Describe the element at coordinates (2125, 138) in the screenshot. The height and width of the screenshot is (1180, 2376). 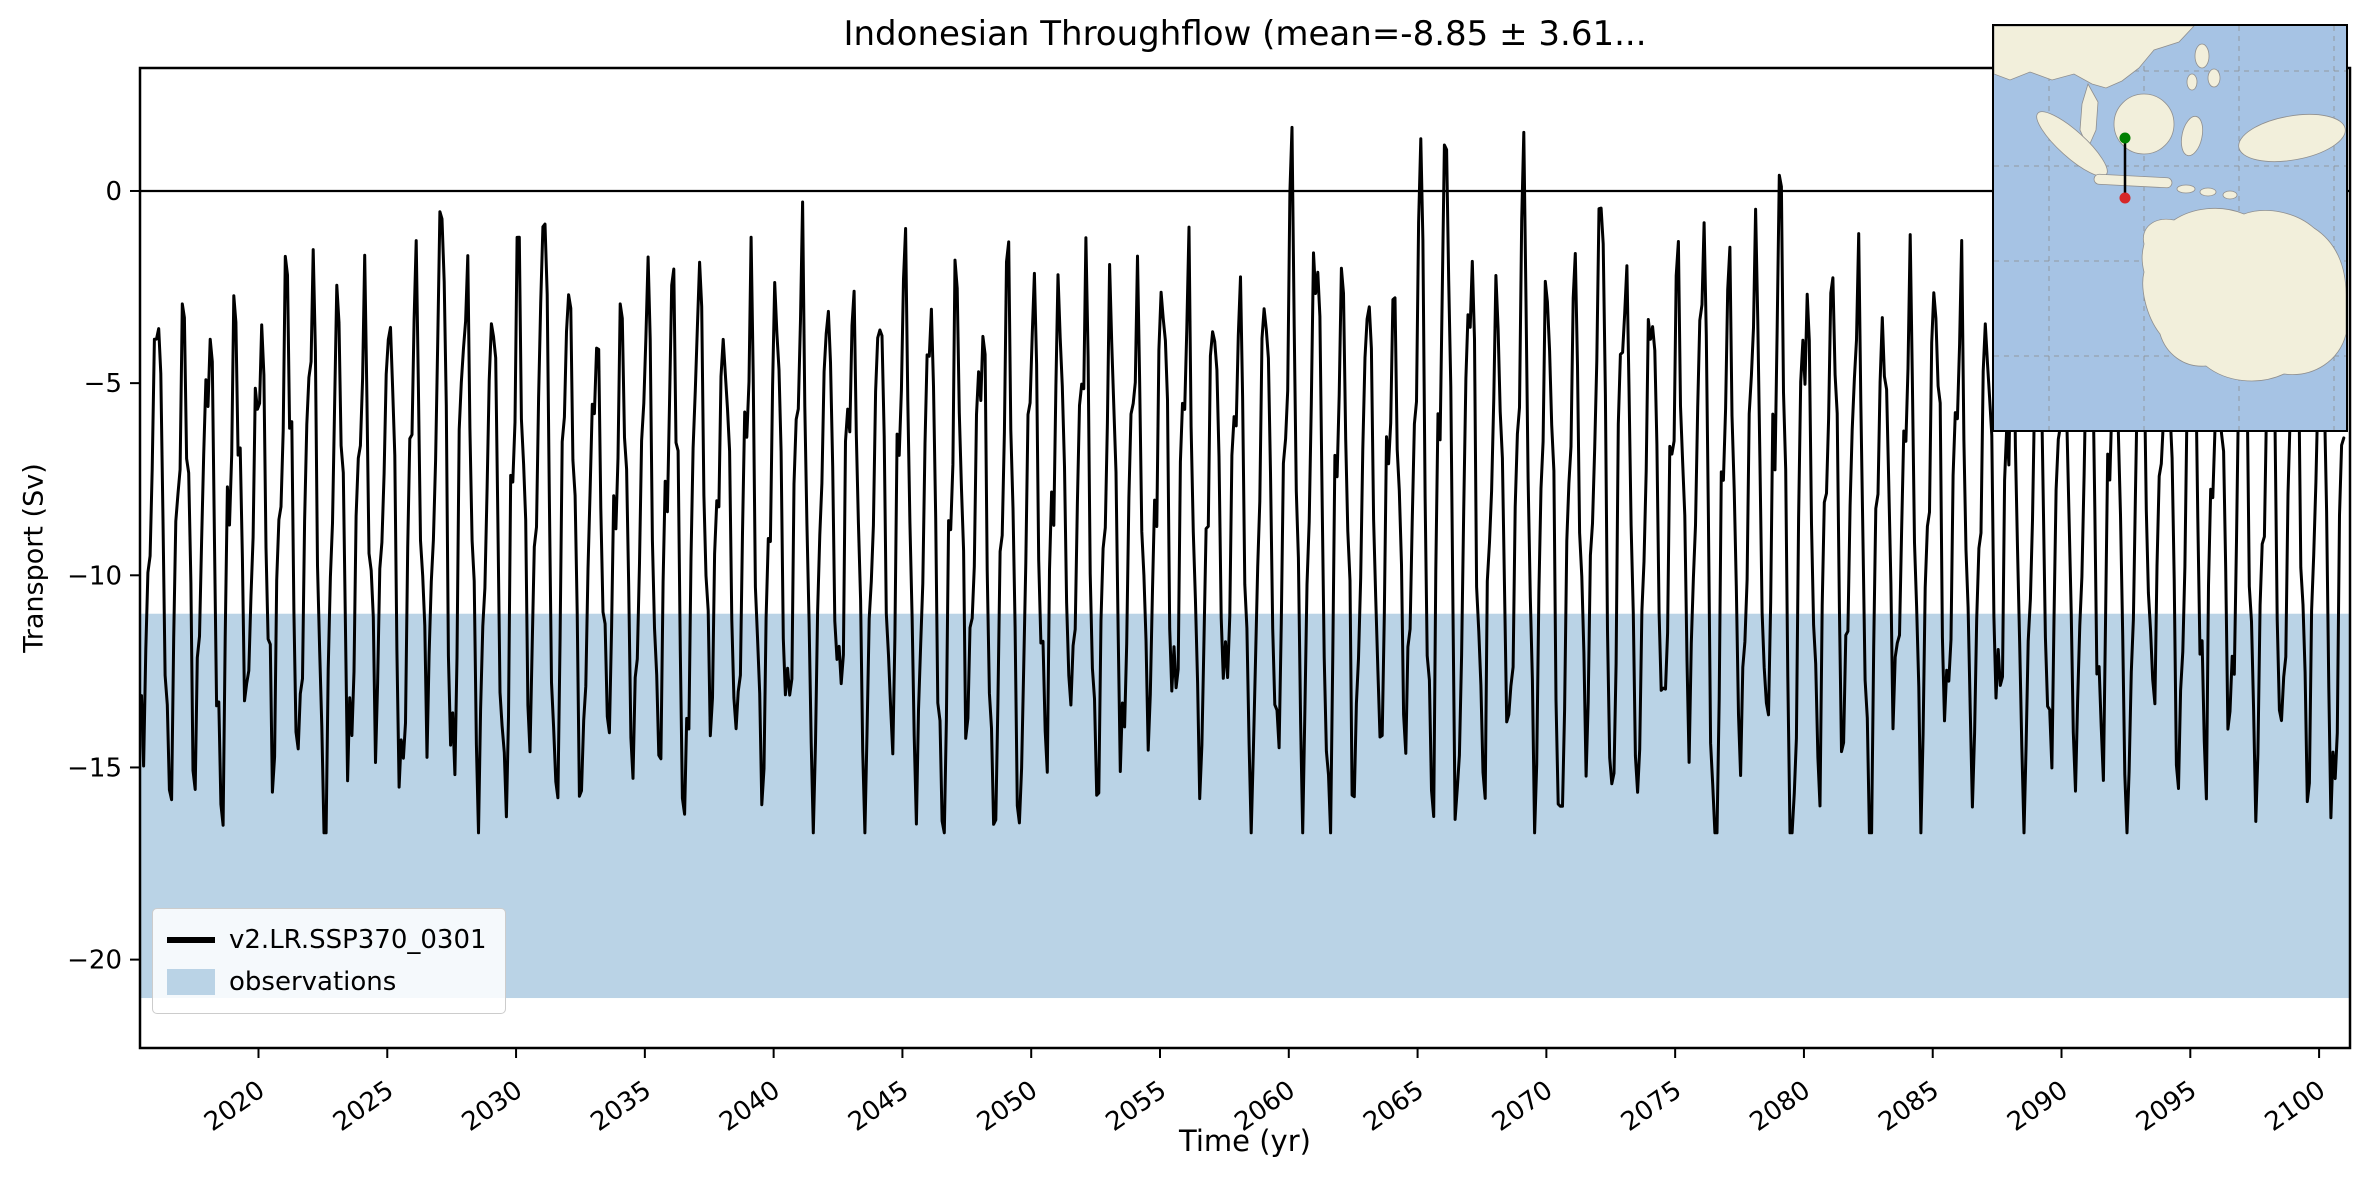
I see `north-endpoint-marker` at that location.